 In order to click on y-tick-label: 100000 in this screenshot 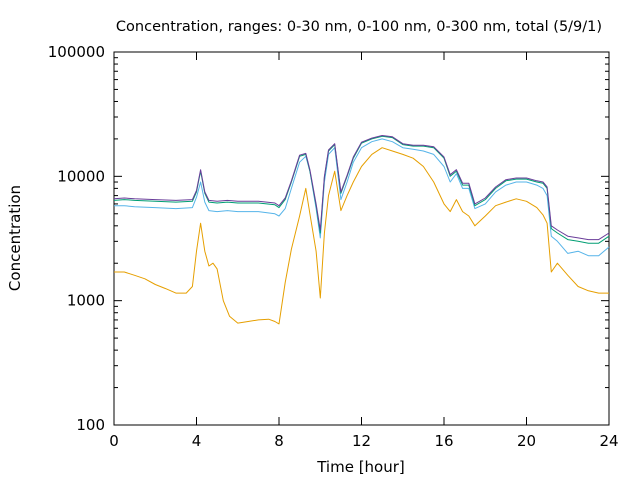, I will do `click(76, 52)`.